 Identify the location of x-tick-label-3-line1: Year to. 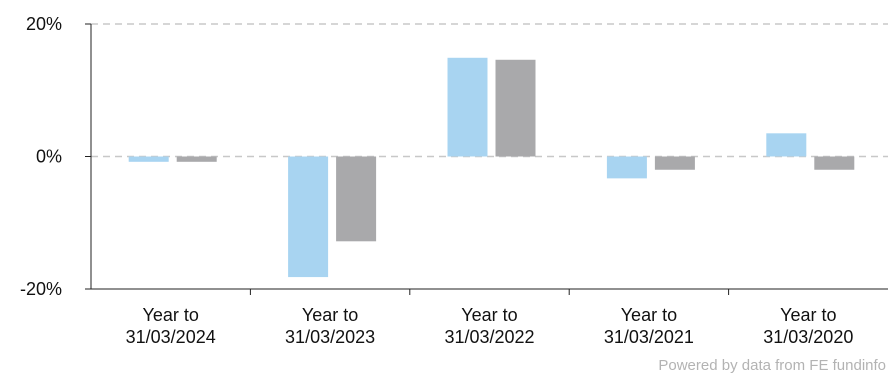
(489, 315).